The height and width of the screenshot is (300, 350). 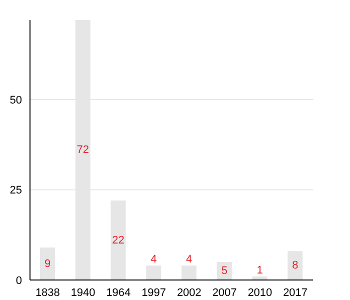 What do you see at coordinates (118, 292) in the screenshot?
I see `x-tick-label: 1964` at bounding box center [118, 292].